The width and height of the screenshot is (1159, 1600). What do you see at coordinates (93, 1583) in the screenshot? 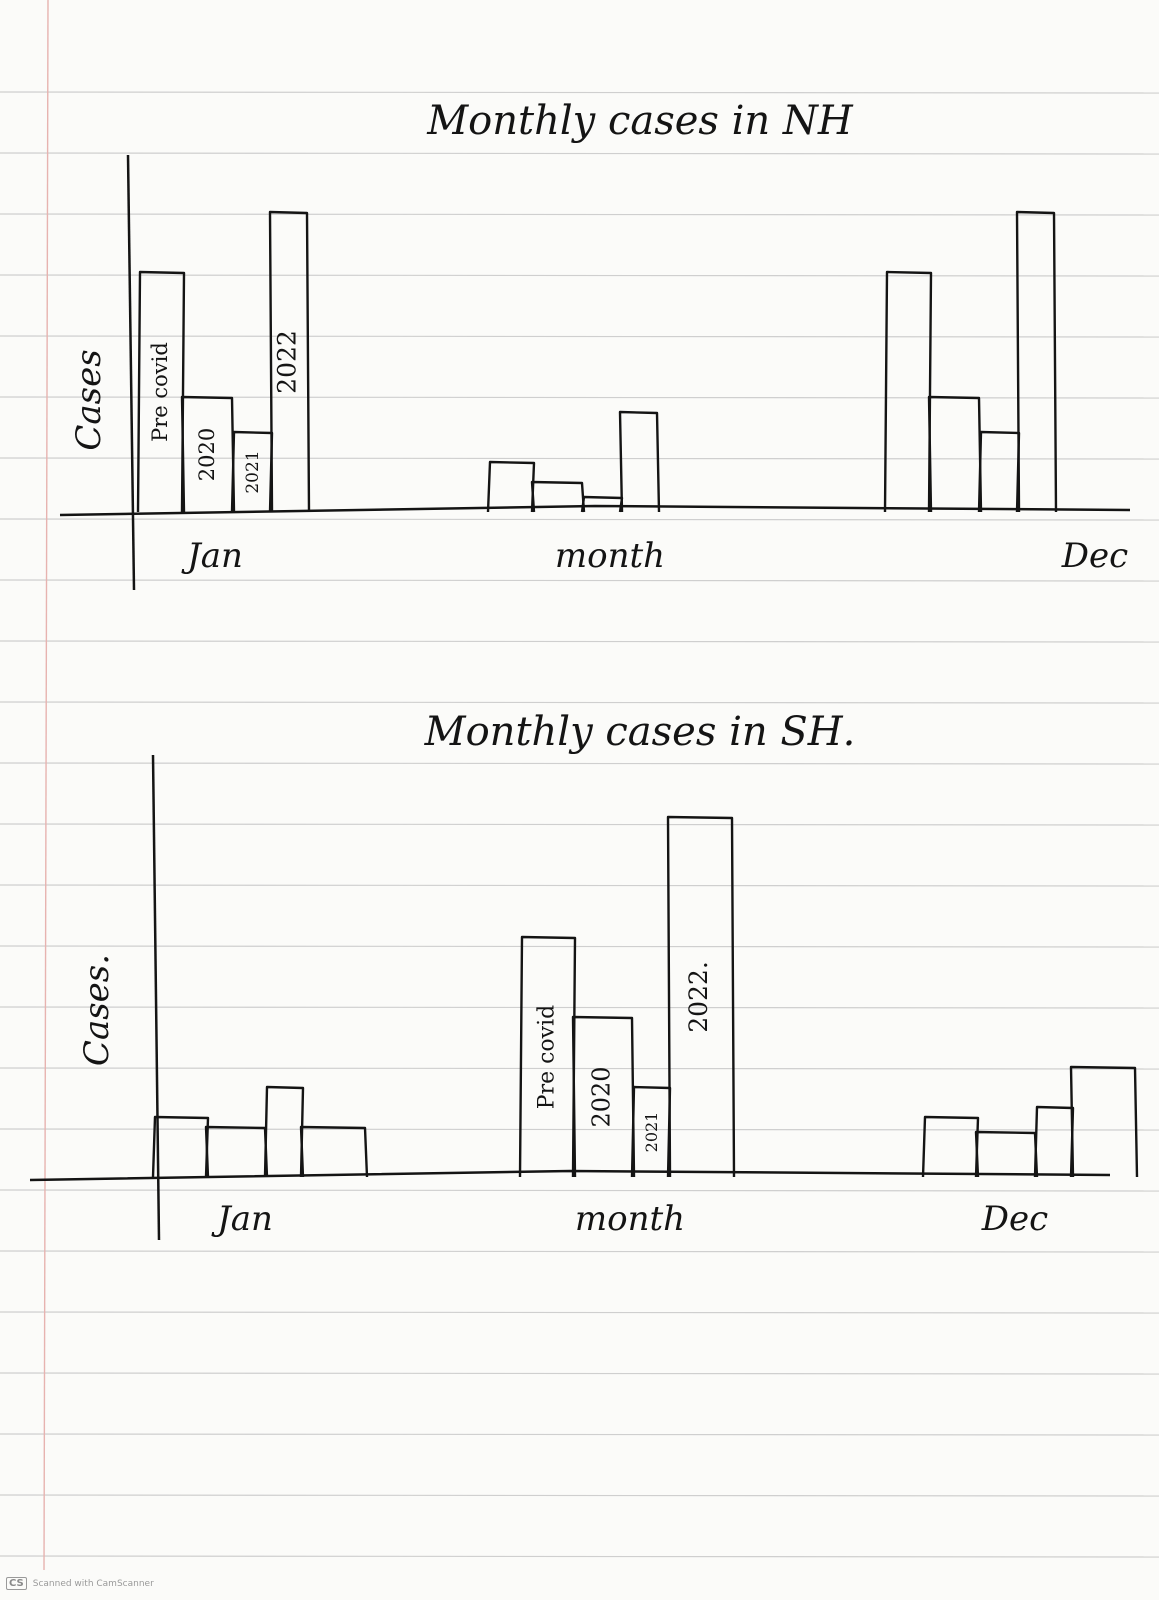
I see `scanner-footer-text: Scanned with CamScanner` at bounding box center [93, 1583].